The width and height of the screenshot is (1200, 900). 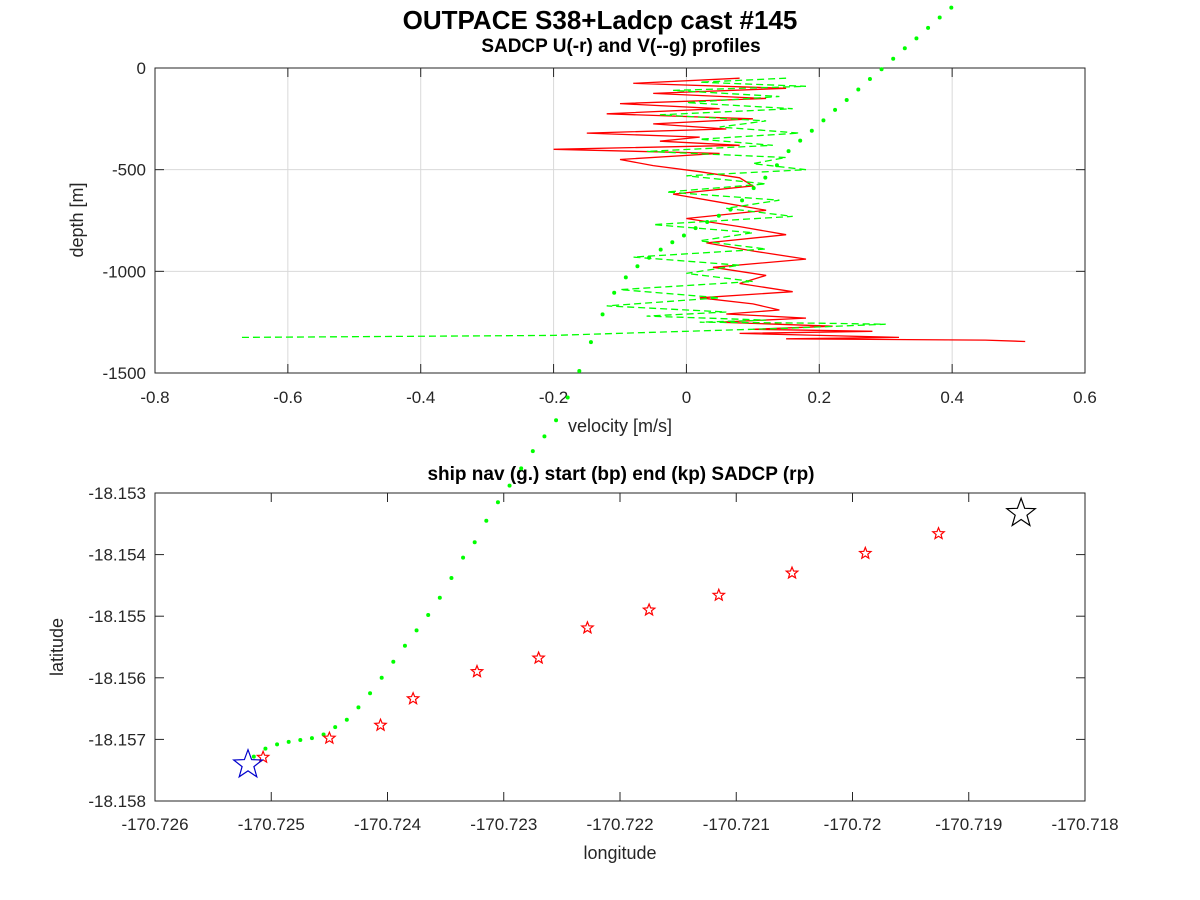 I want to click on x-tick-label: -170.723, so click(x=503, y=824).